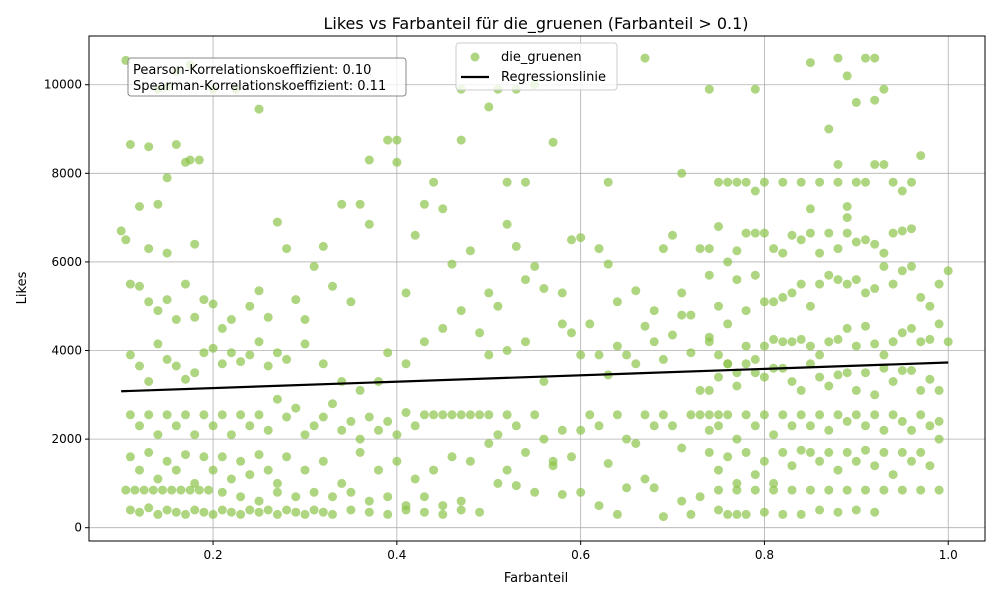 The image size is (1000, 600). I want to click on y-tick-label: 0, so click(78, 528).